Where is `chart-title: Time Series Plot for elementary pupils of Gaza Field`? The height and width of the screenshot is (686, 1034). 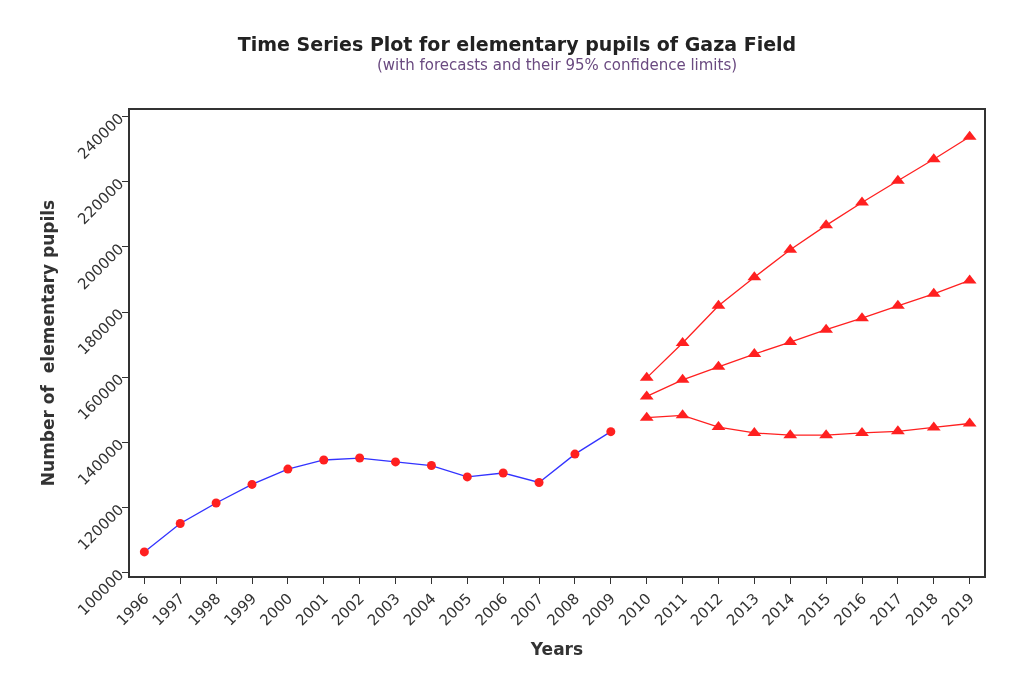 chart-title: Time Series Plot for elementary pupils of Gaza Field is located at coordinates (517, 44).